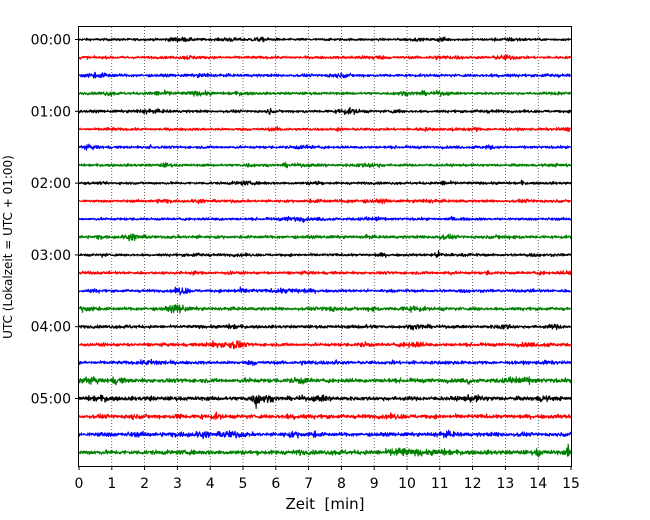 This screenshot has height=520, width=650. Describe the element at coordinates (210, 484) in the screenshot. I see `x-tick-label: 4` at that location.